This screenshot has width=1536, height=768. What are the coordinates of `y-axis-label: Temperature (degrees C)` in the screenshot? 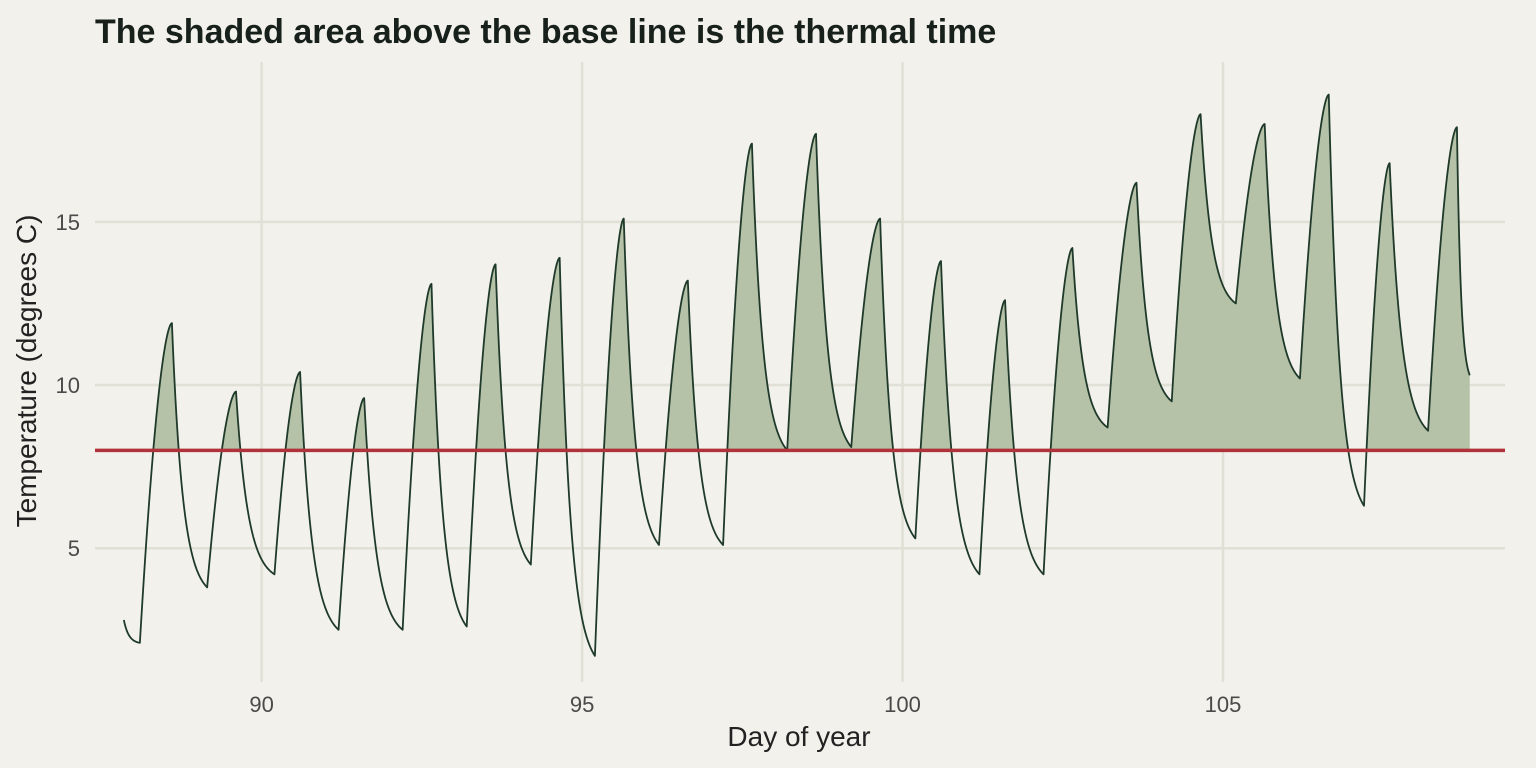 It's located at (26, 371).